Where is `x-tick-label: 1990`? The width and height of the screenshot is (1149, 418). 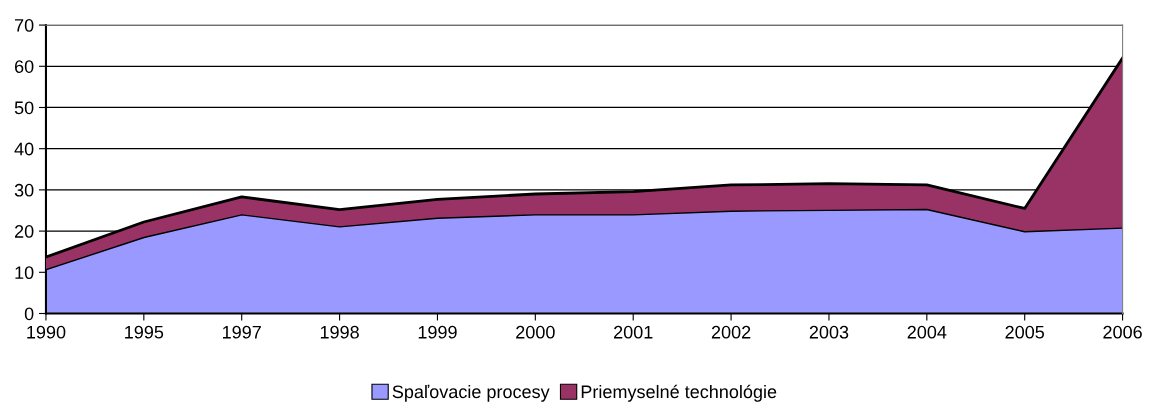 x-tick-label: 1990 is located at coordinates (46, 332).